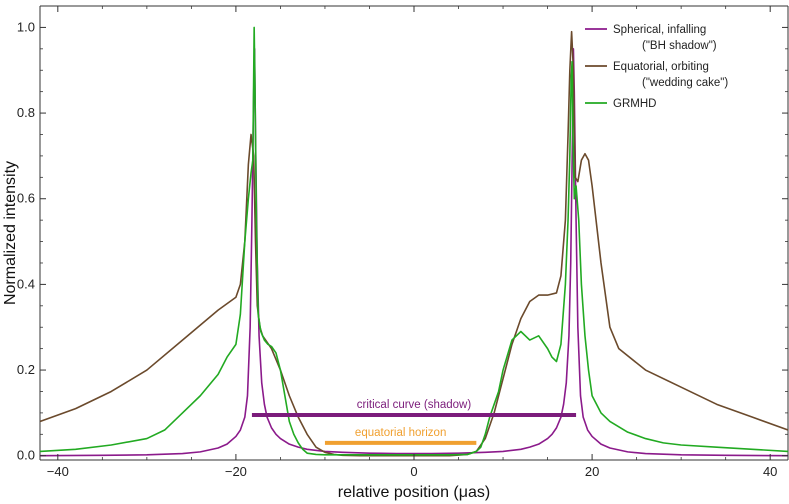 The width and height of the screenshot is (789, 504). Describe the element at coordinates (634, 104) in the screenshot. I see `legend-label-grmhd: GRMHD` at that location.